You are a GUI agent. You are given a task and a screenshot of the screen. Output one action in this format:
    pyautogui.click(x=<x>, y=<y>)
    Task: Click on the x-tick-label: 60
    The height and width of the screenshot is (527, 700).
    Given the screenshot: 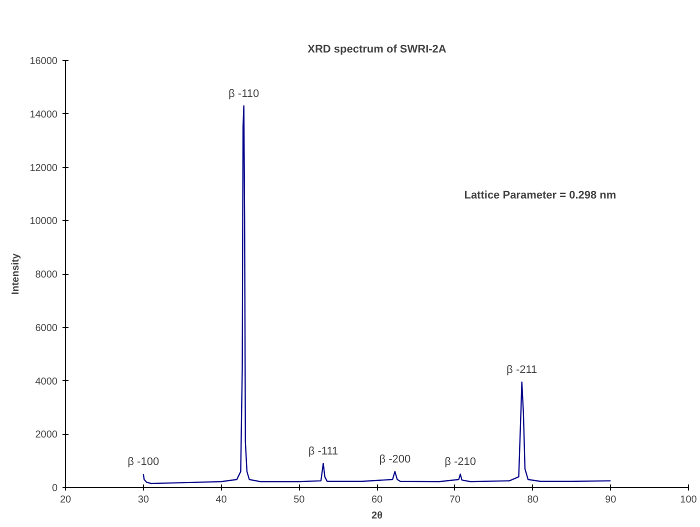 What is the action you would take?
    pyautogui.click(x=377, y=500)
    